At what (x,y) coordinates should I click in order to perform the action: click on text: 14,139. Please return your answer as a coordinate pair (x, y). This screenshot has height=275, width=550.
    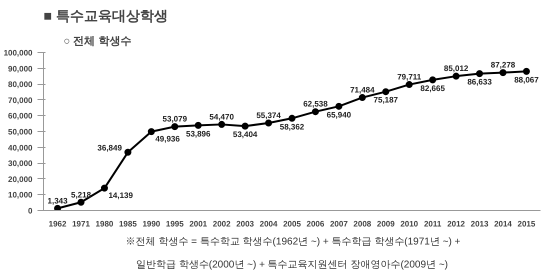
    Looking at the image, I should click on (120, 195).